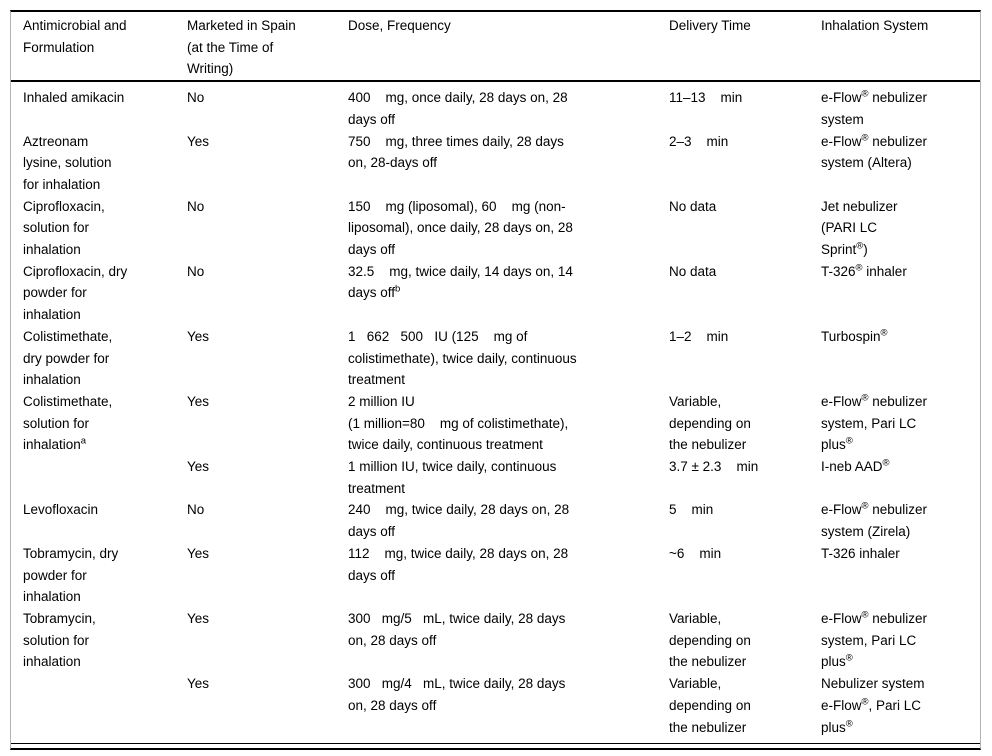  What do you see at coordinates (74, 98) in the screenshot?
I see `cell-antimicrobial: Inhaled amikacin` at bounding box center [74, 98].